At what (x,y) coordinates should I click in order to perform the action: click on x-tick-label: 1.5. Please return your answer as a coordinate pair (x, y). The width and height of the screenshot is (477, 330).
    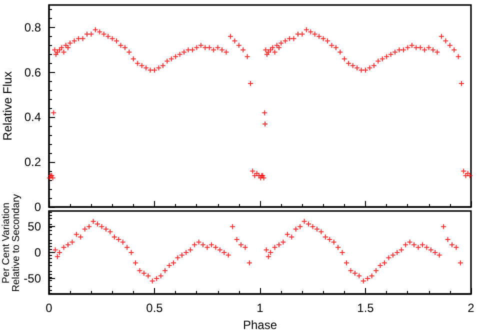
    Looking at the image, I should click on (365, 308).